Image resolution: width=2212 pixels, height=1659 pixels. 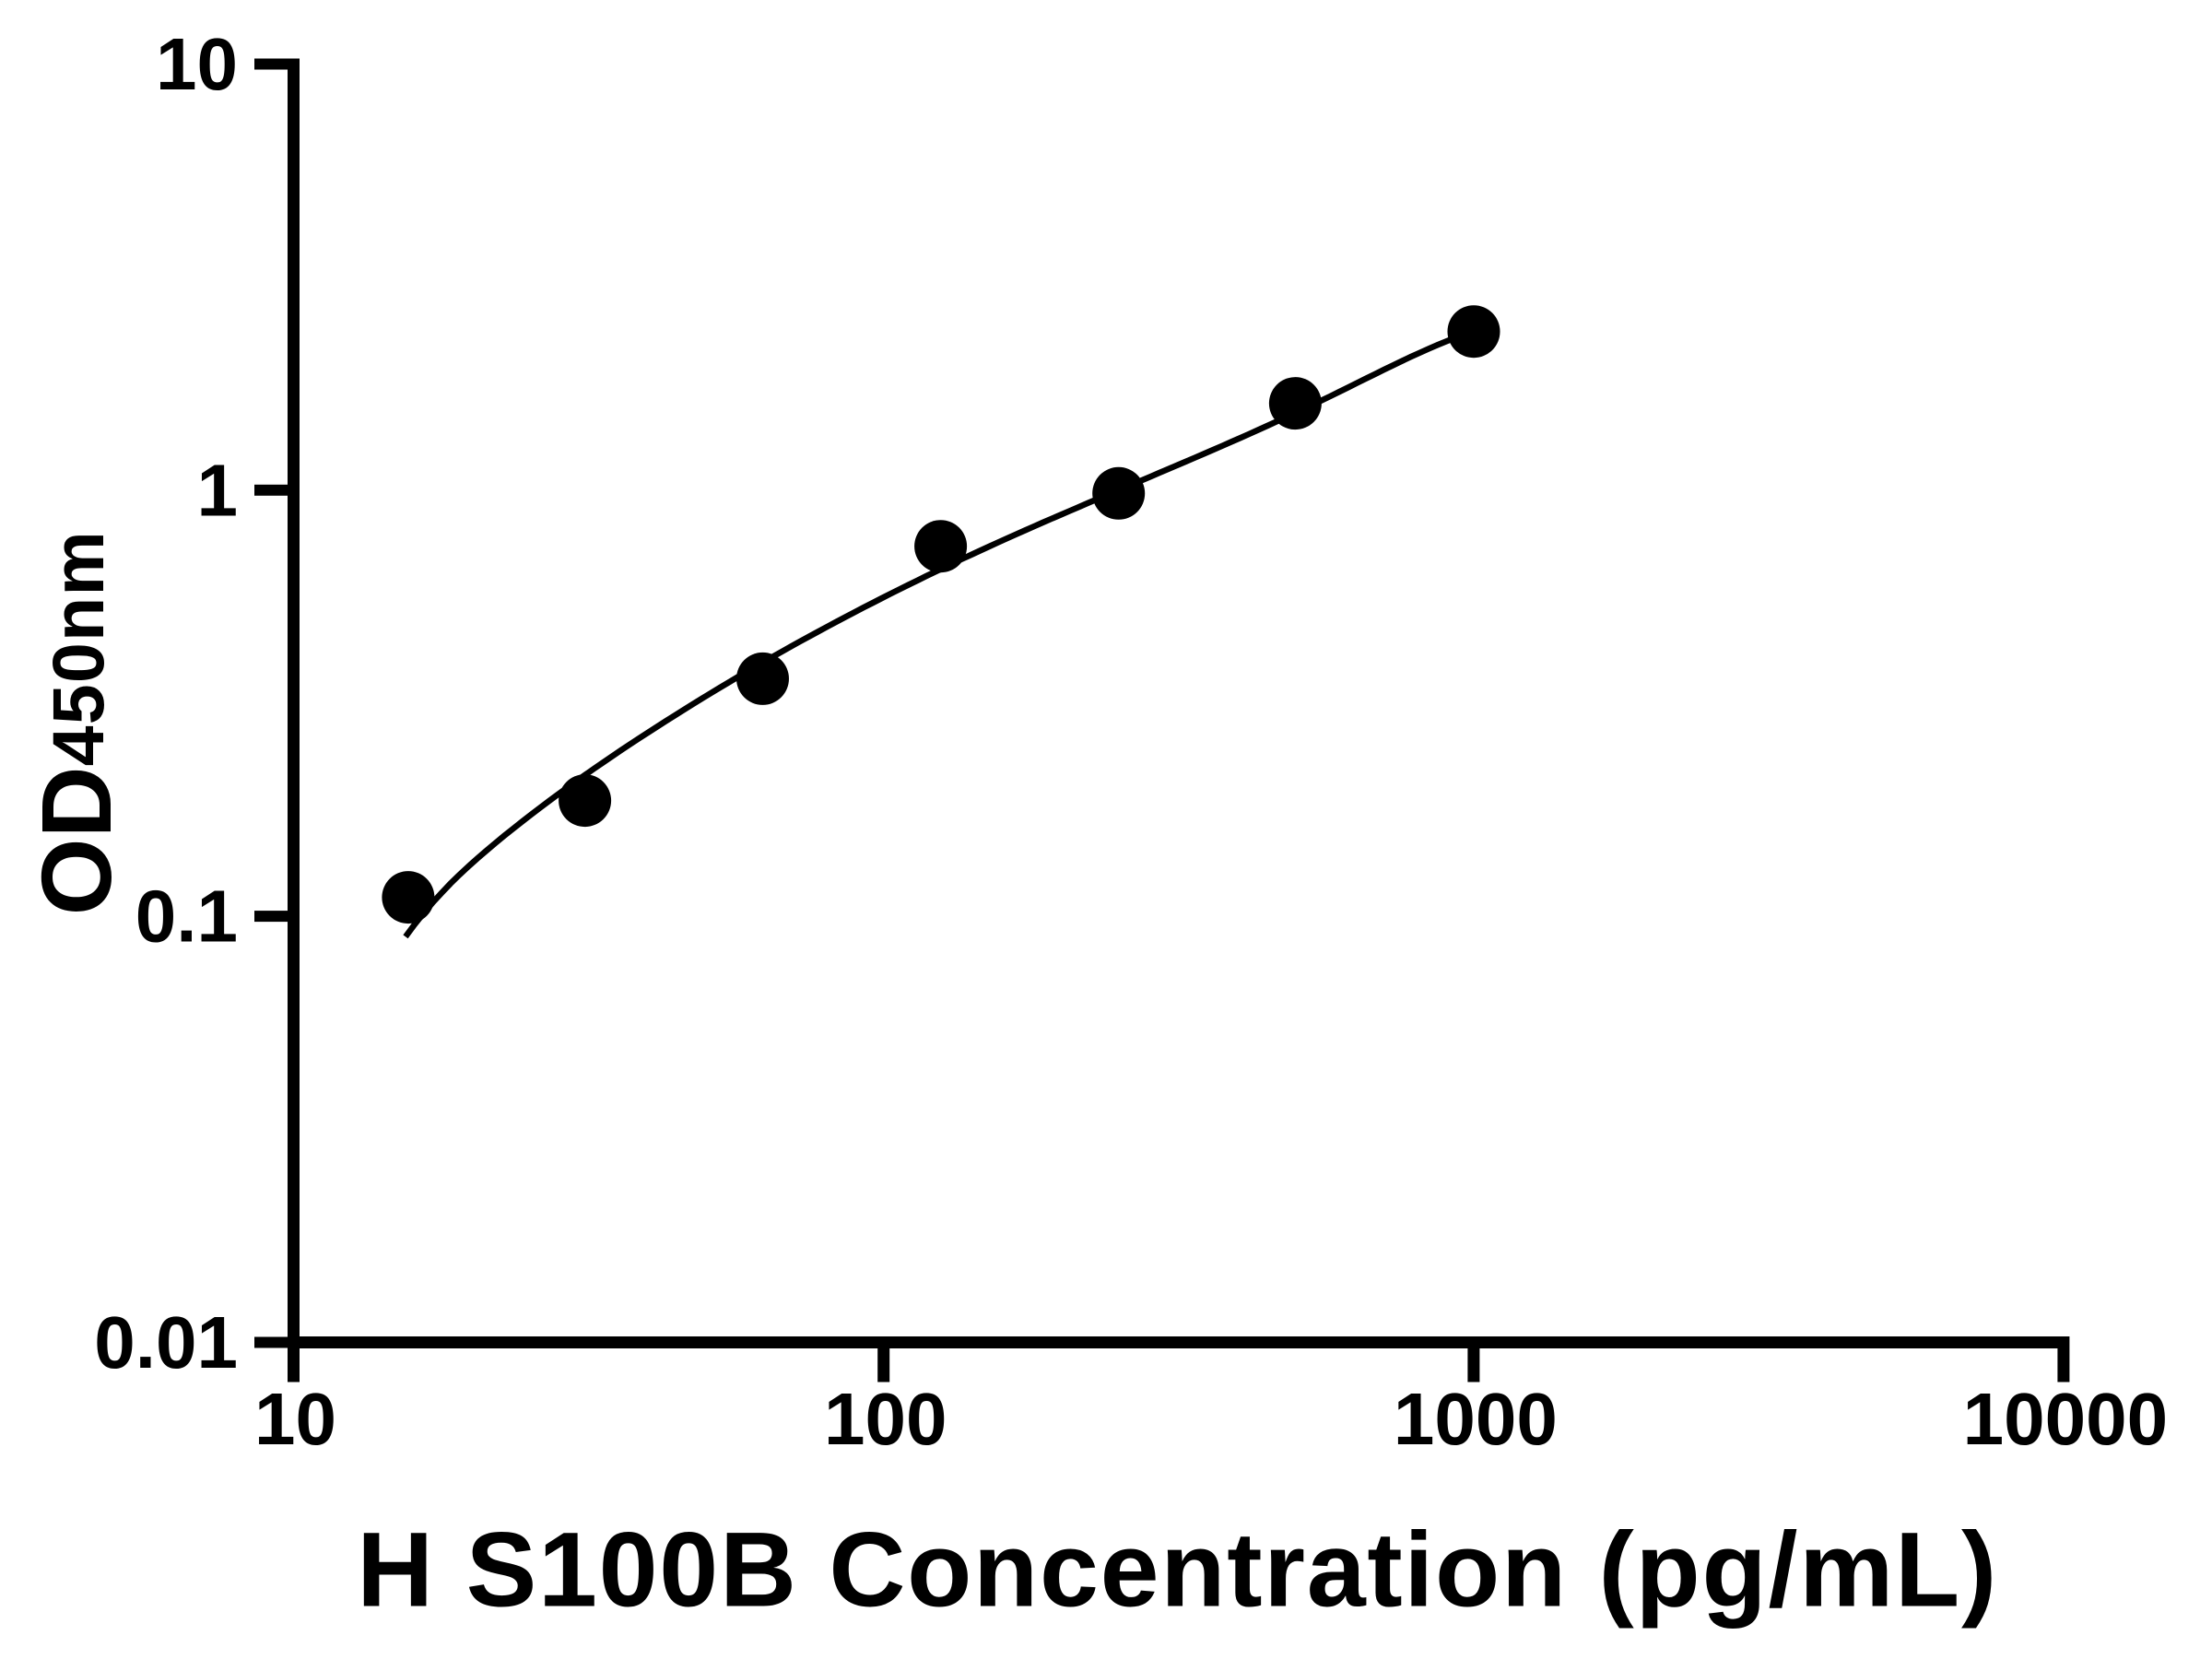 What do you see at coordinates (186, 917) in the screenshot?
I see `svg-text: 0.1` at bounding box center [186, 917].